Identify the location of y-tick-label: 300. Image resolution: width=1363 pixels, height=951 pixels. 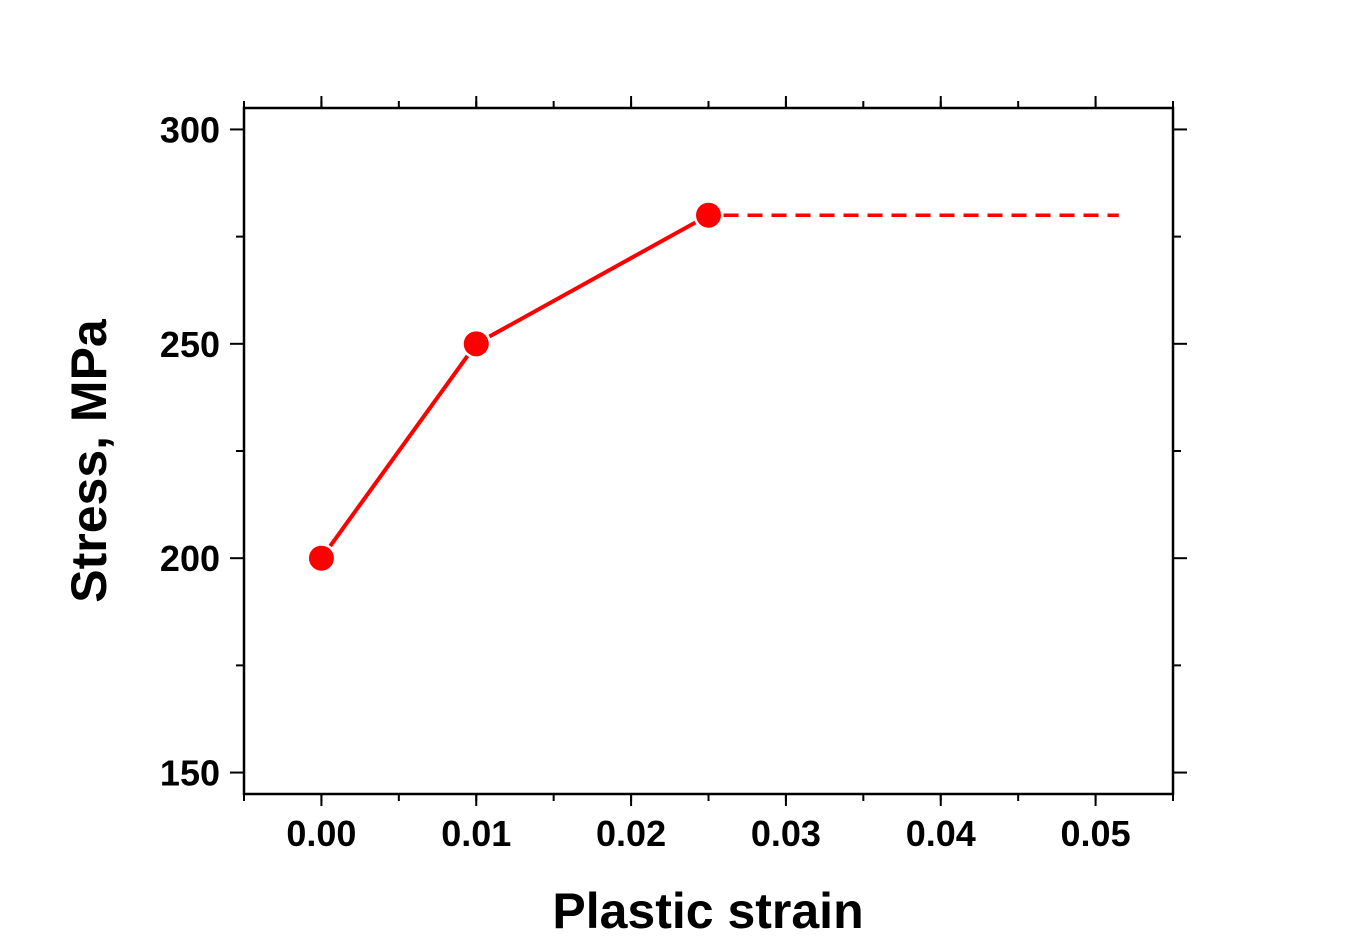
(190, 129).